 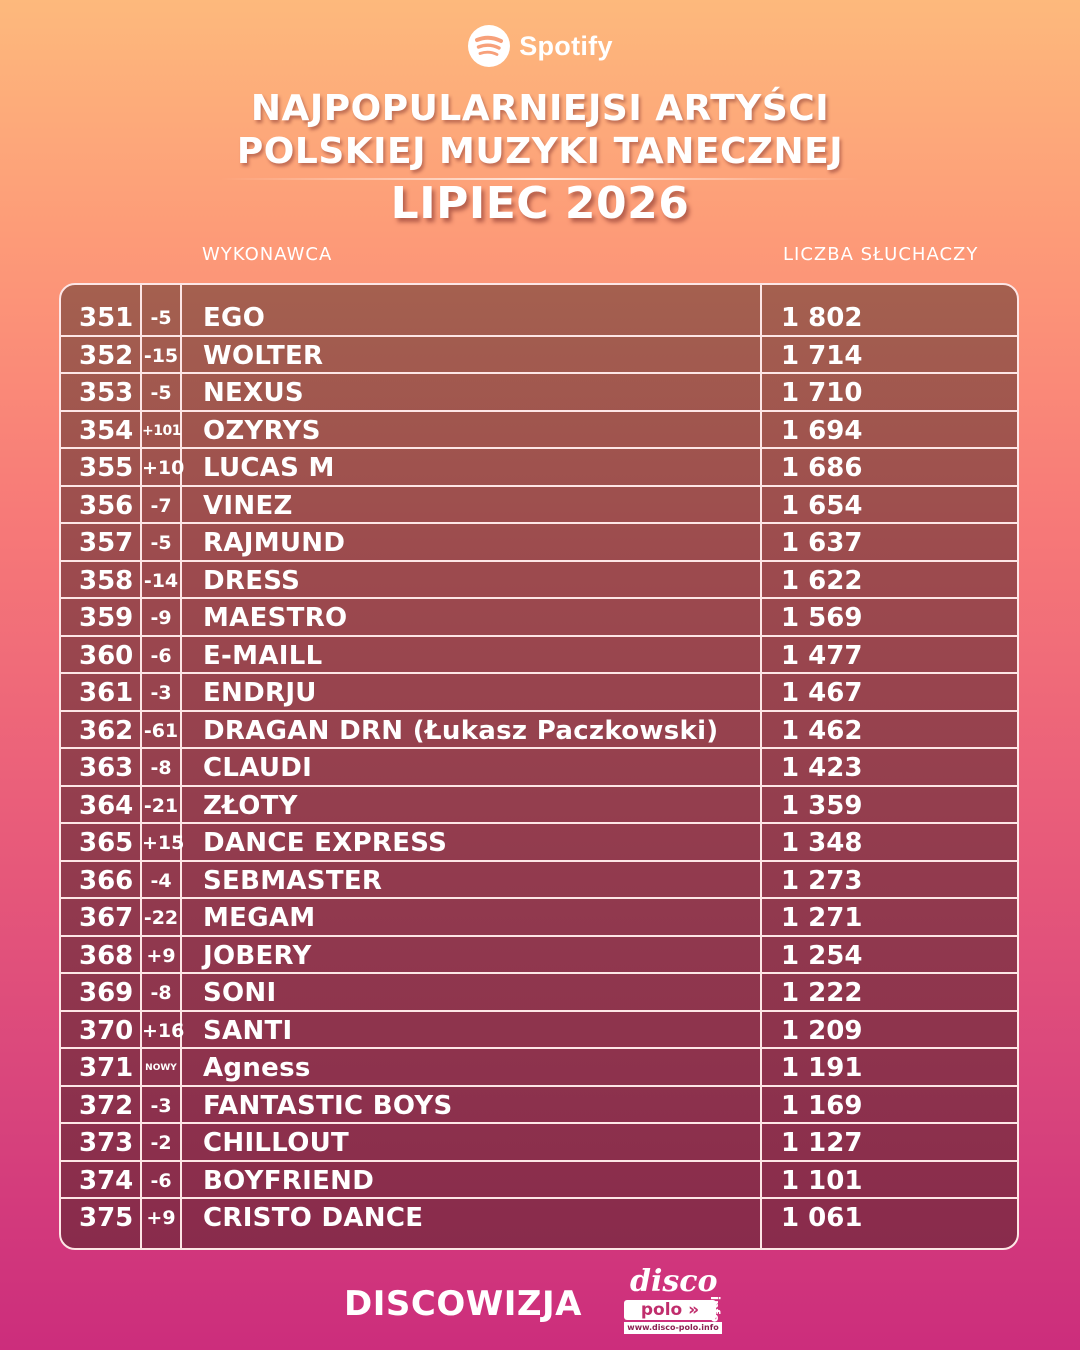 I want to click on table-row: 372 -3 FANTASTIC BOYS 1 169, so click(x=539, y=1105).